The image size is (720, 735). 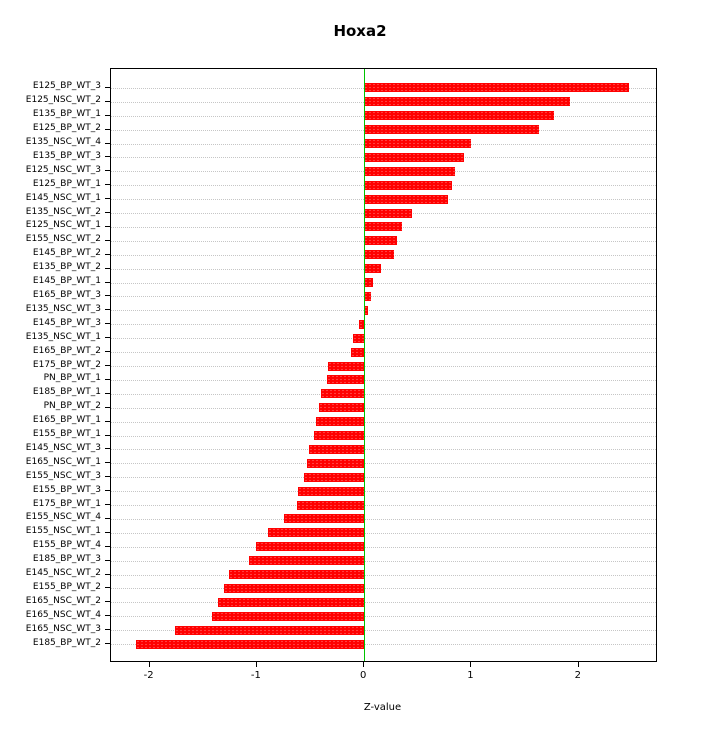 I want to click on y-axis-label: E125_BP_WT_1, so click(x=66, y=183).